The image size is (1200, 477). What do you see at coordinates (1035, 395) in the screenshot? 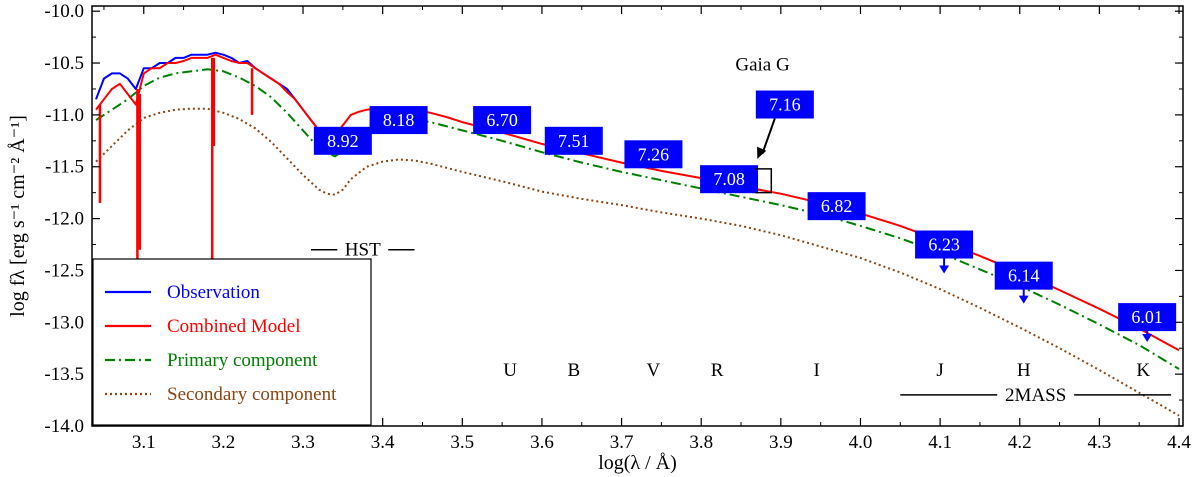
I see `range-label-2mass: 2MASS` at bounding box center [1035, 395].